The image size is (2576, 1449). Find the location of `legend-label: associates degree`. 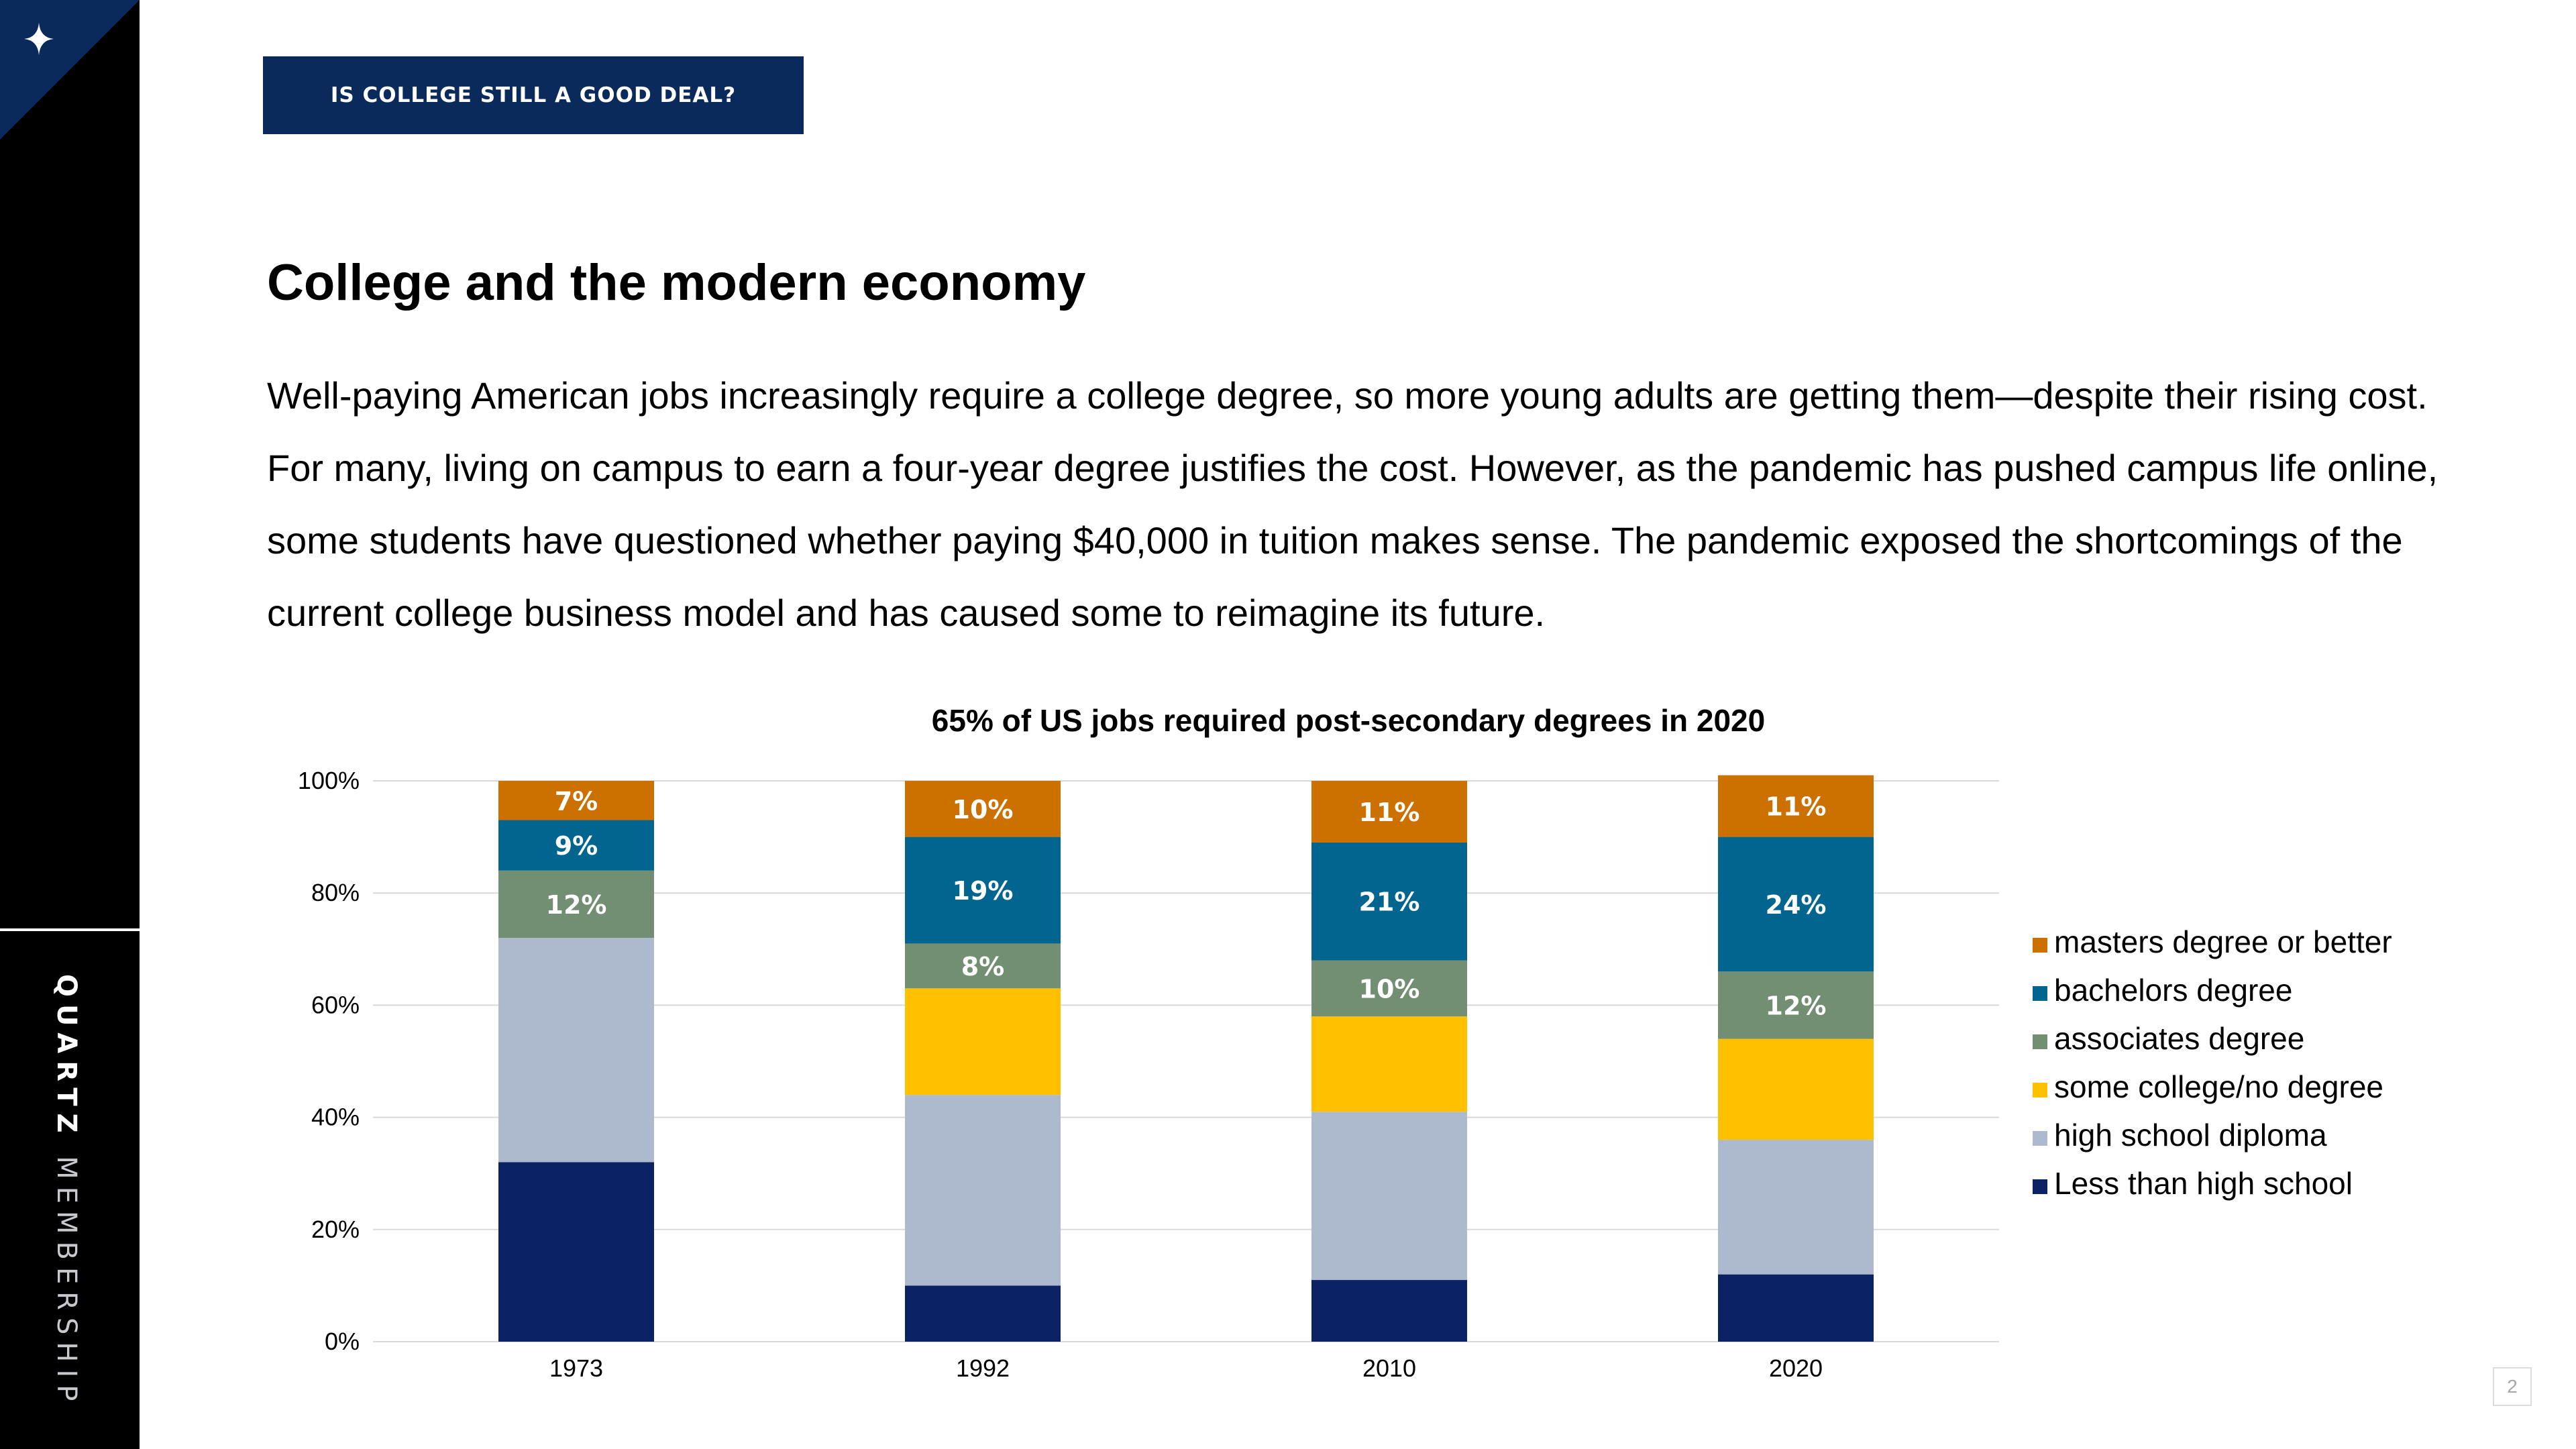

legend-label: associates degree is located at coordinates (2179, 1038).